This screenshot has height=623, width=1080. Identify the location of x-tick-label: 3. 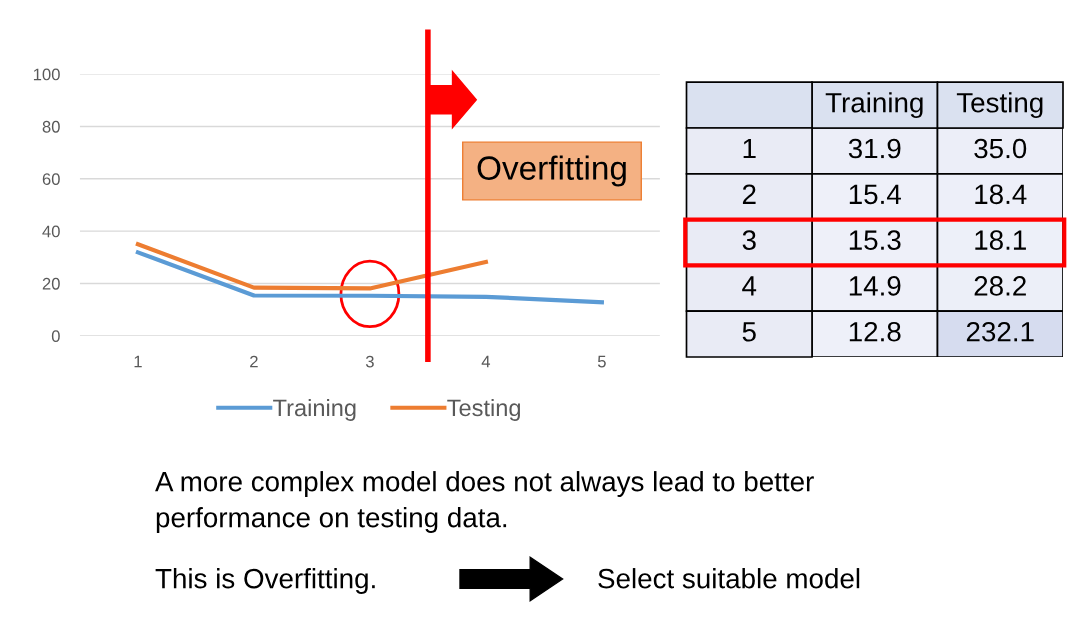
(369, 361).